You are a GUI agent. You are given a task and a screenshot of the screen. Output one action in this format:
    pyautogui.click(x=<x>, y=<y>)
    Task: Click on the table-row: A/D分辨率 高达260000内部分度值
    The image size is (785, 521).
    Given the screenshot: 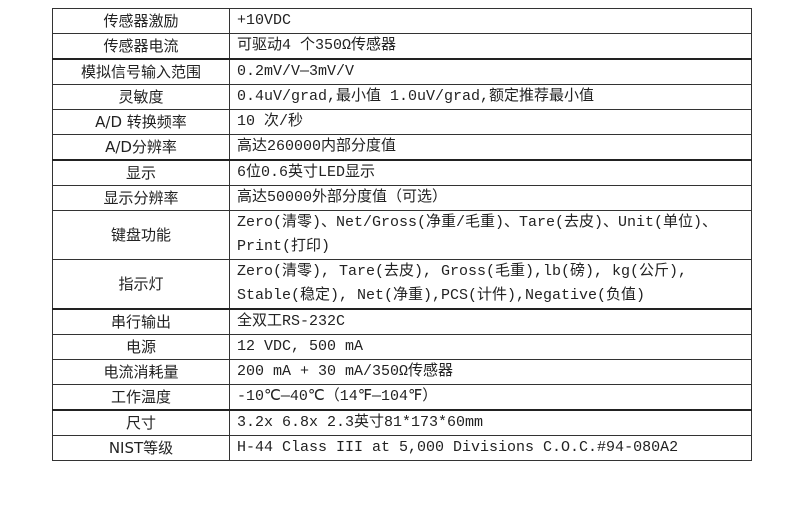 What is the action you would take?
    pyautogui.click(x=402, y=147)
    